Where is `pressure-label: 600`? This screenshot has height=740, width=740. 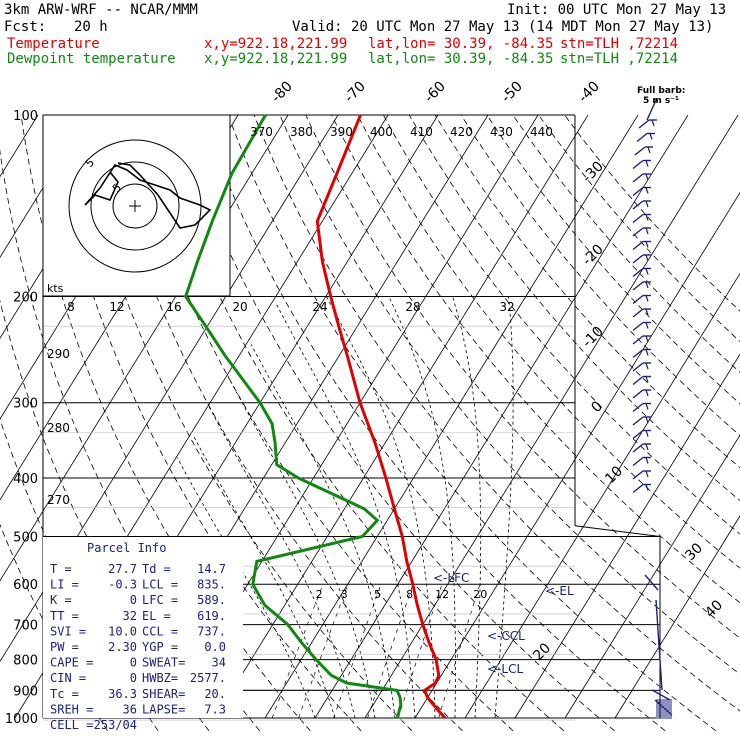 pressure-label: 600 is located at coordinates (25, 585).